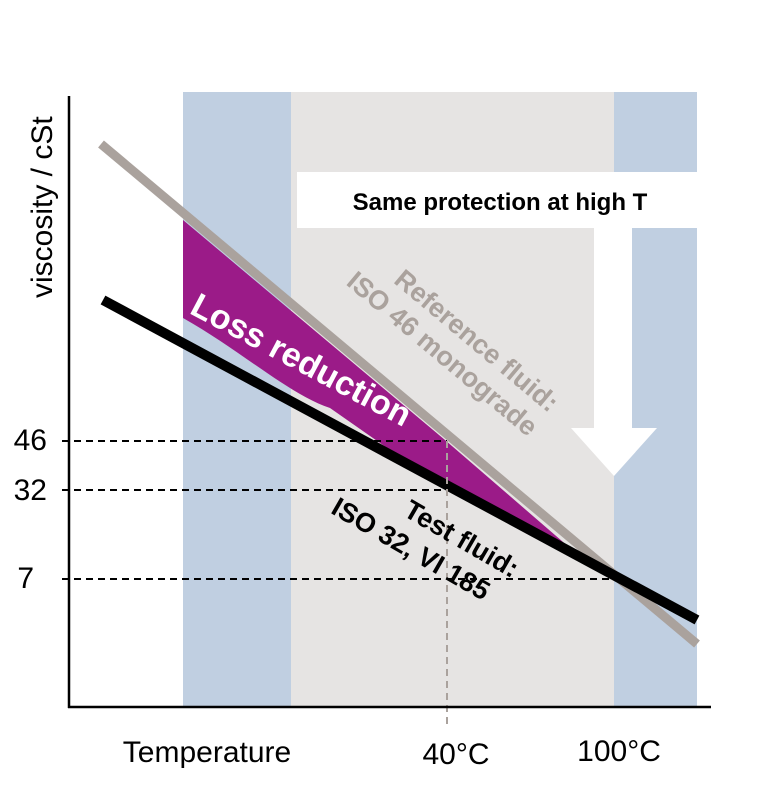 The image size is (782, 808). What do you see at coordinates (619, 751) in the screenshot?
I see `x-tick-100c: 100°C` at bounding box center [619, 751].